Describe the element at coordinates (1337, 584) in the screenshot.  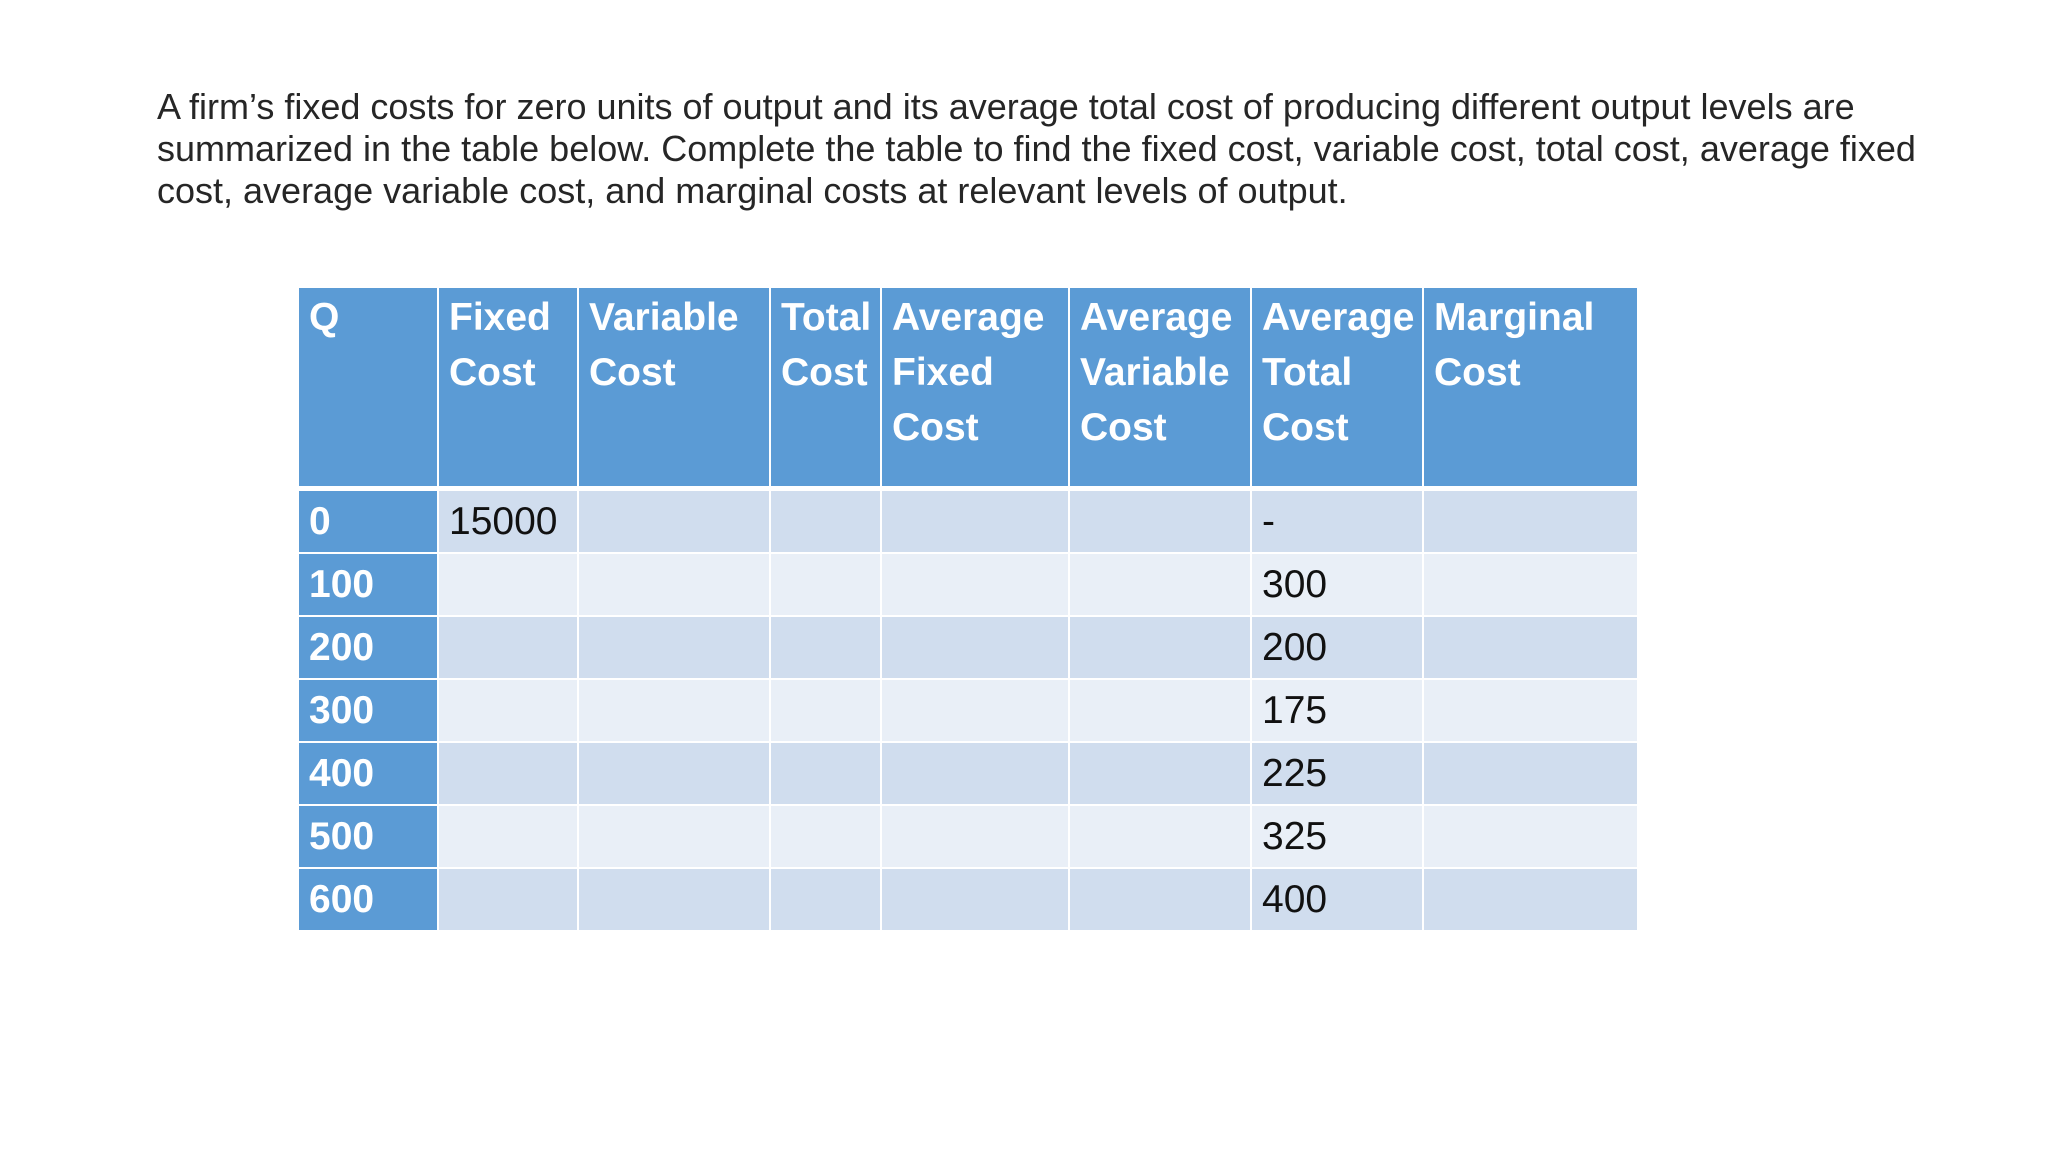
I see `cell-average-total-cost: 300` at that location.